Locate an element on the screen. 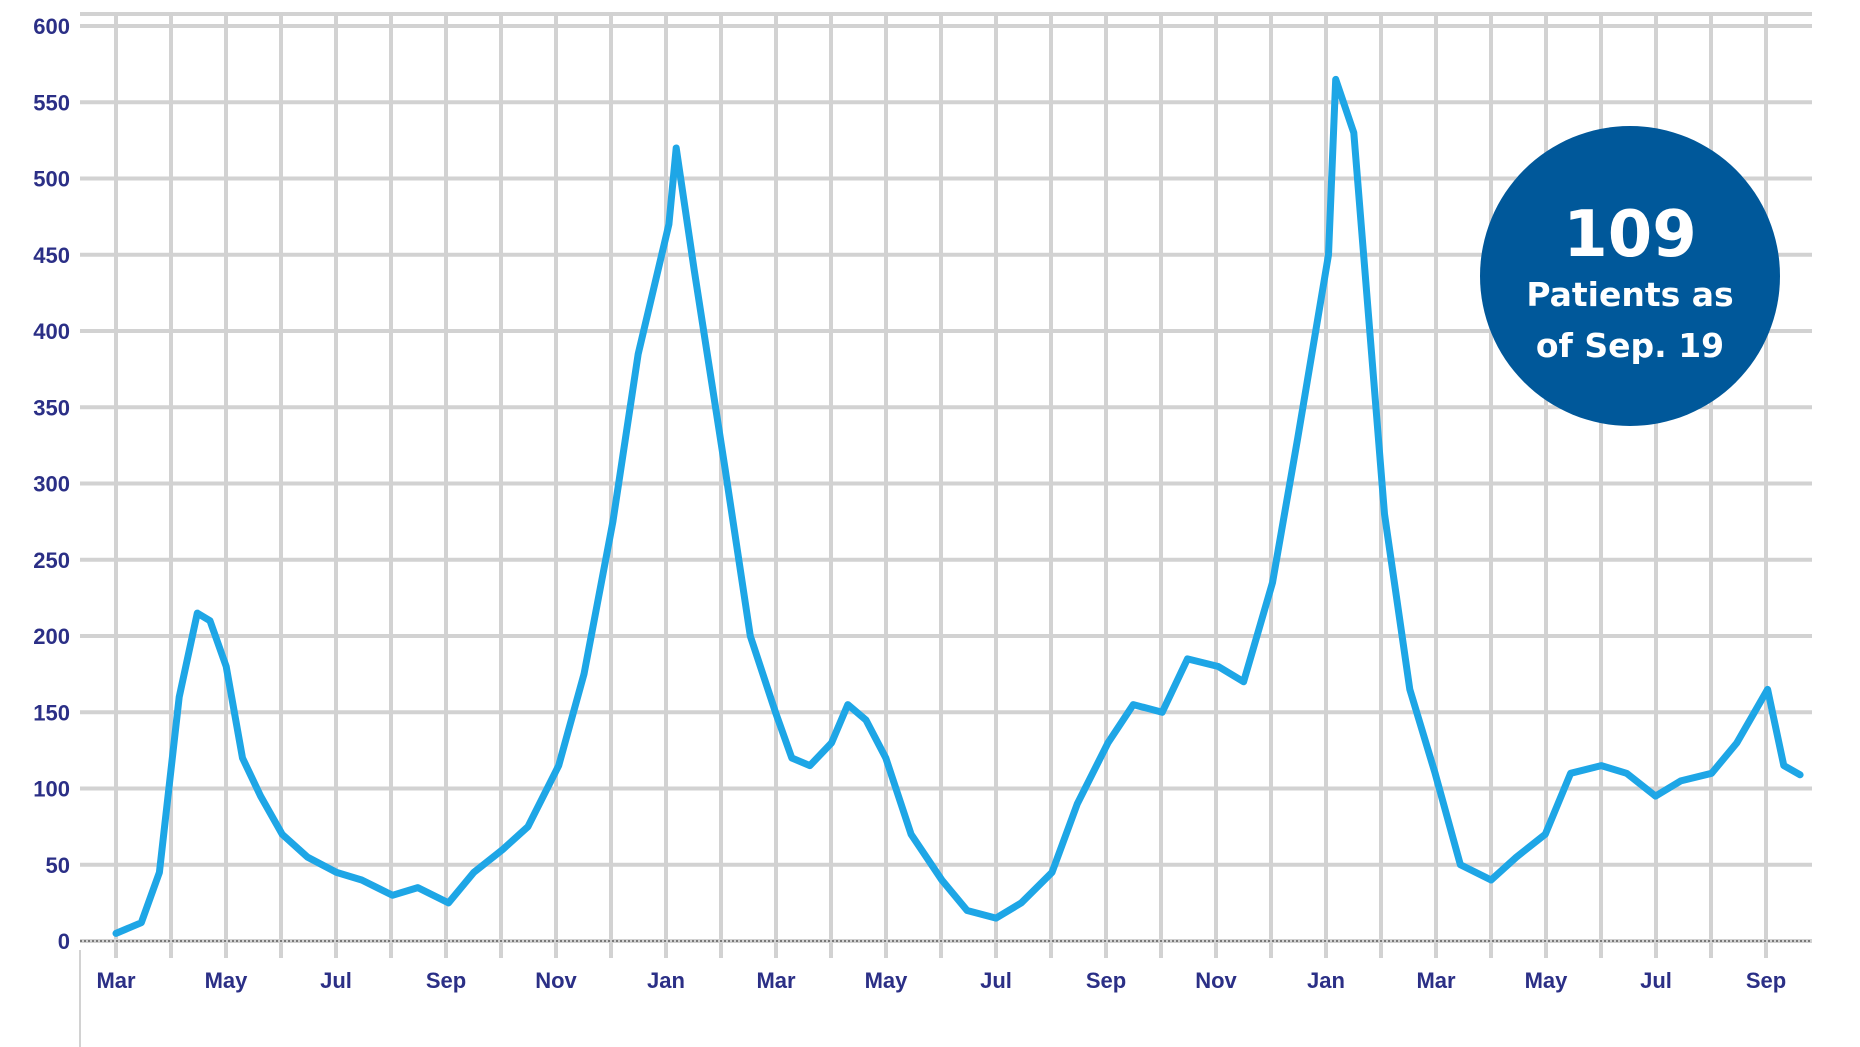 This screenshot has height=1047, width=1860. callout-value: 109 is located at coordinates (1630, 235).